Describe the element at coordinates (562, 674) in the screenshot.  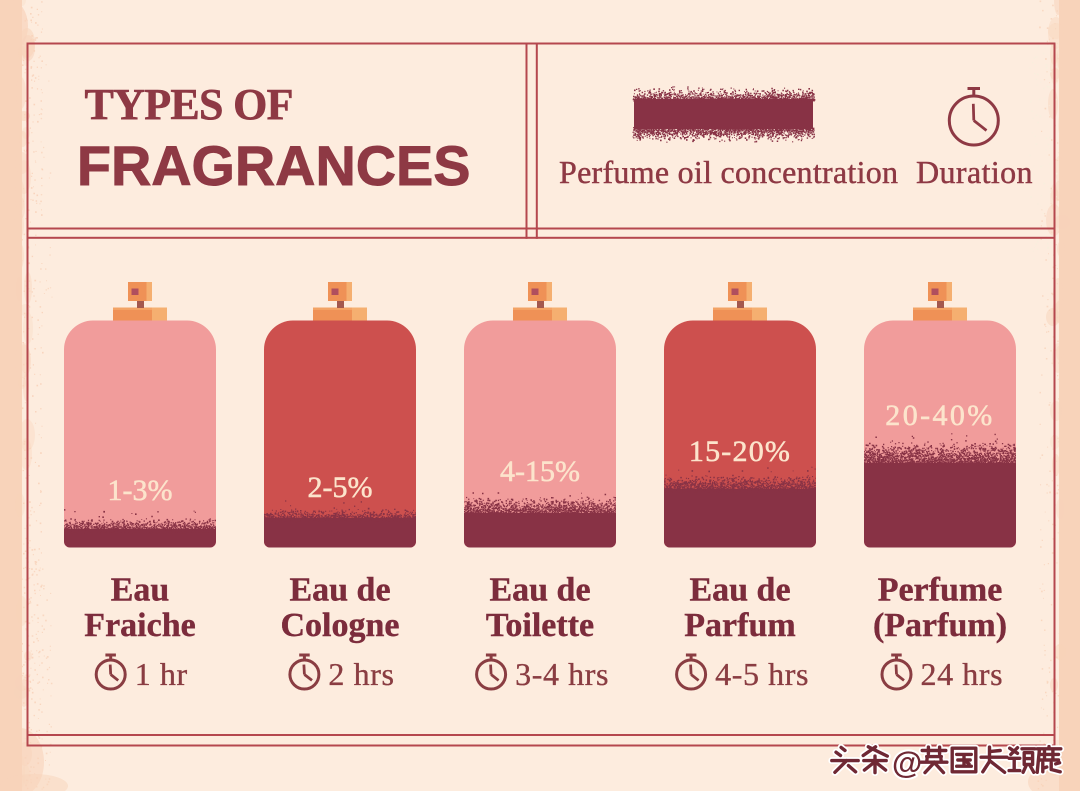
I see `svg-text: 3-4 hrs` at that location.